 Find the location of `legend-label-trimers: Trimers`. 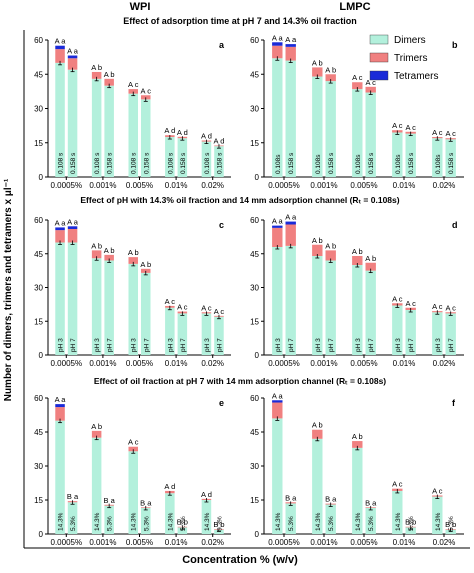

legend-label-trimers: Trimers is located at coordinates (411, 58).